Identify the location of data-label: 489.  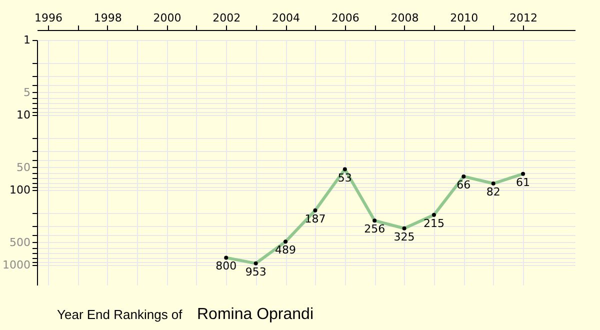
(285, 250).